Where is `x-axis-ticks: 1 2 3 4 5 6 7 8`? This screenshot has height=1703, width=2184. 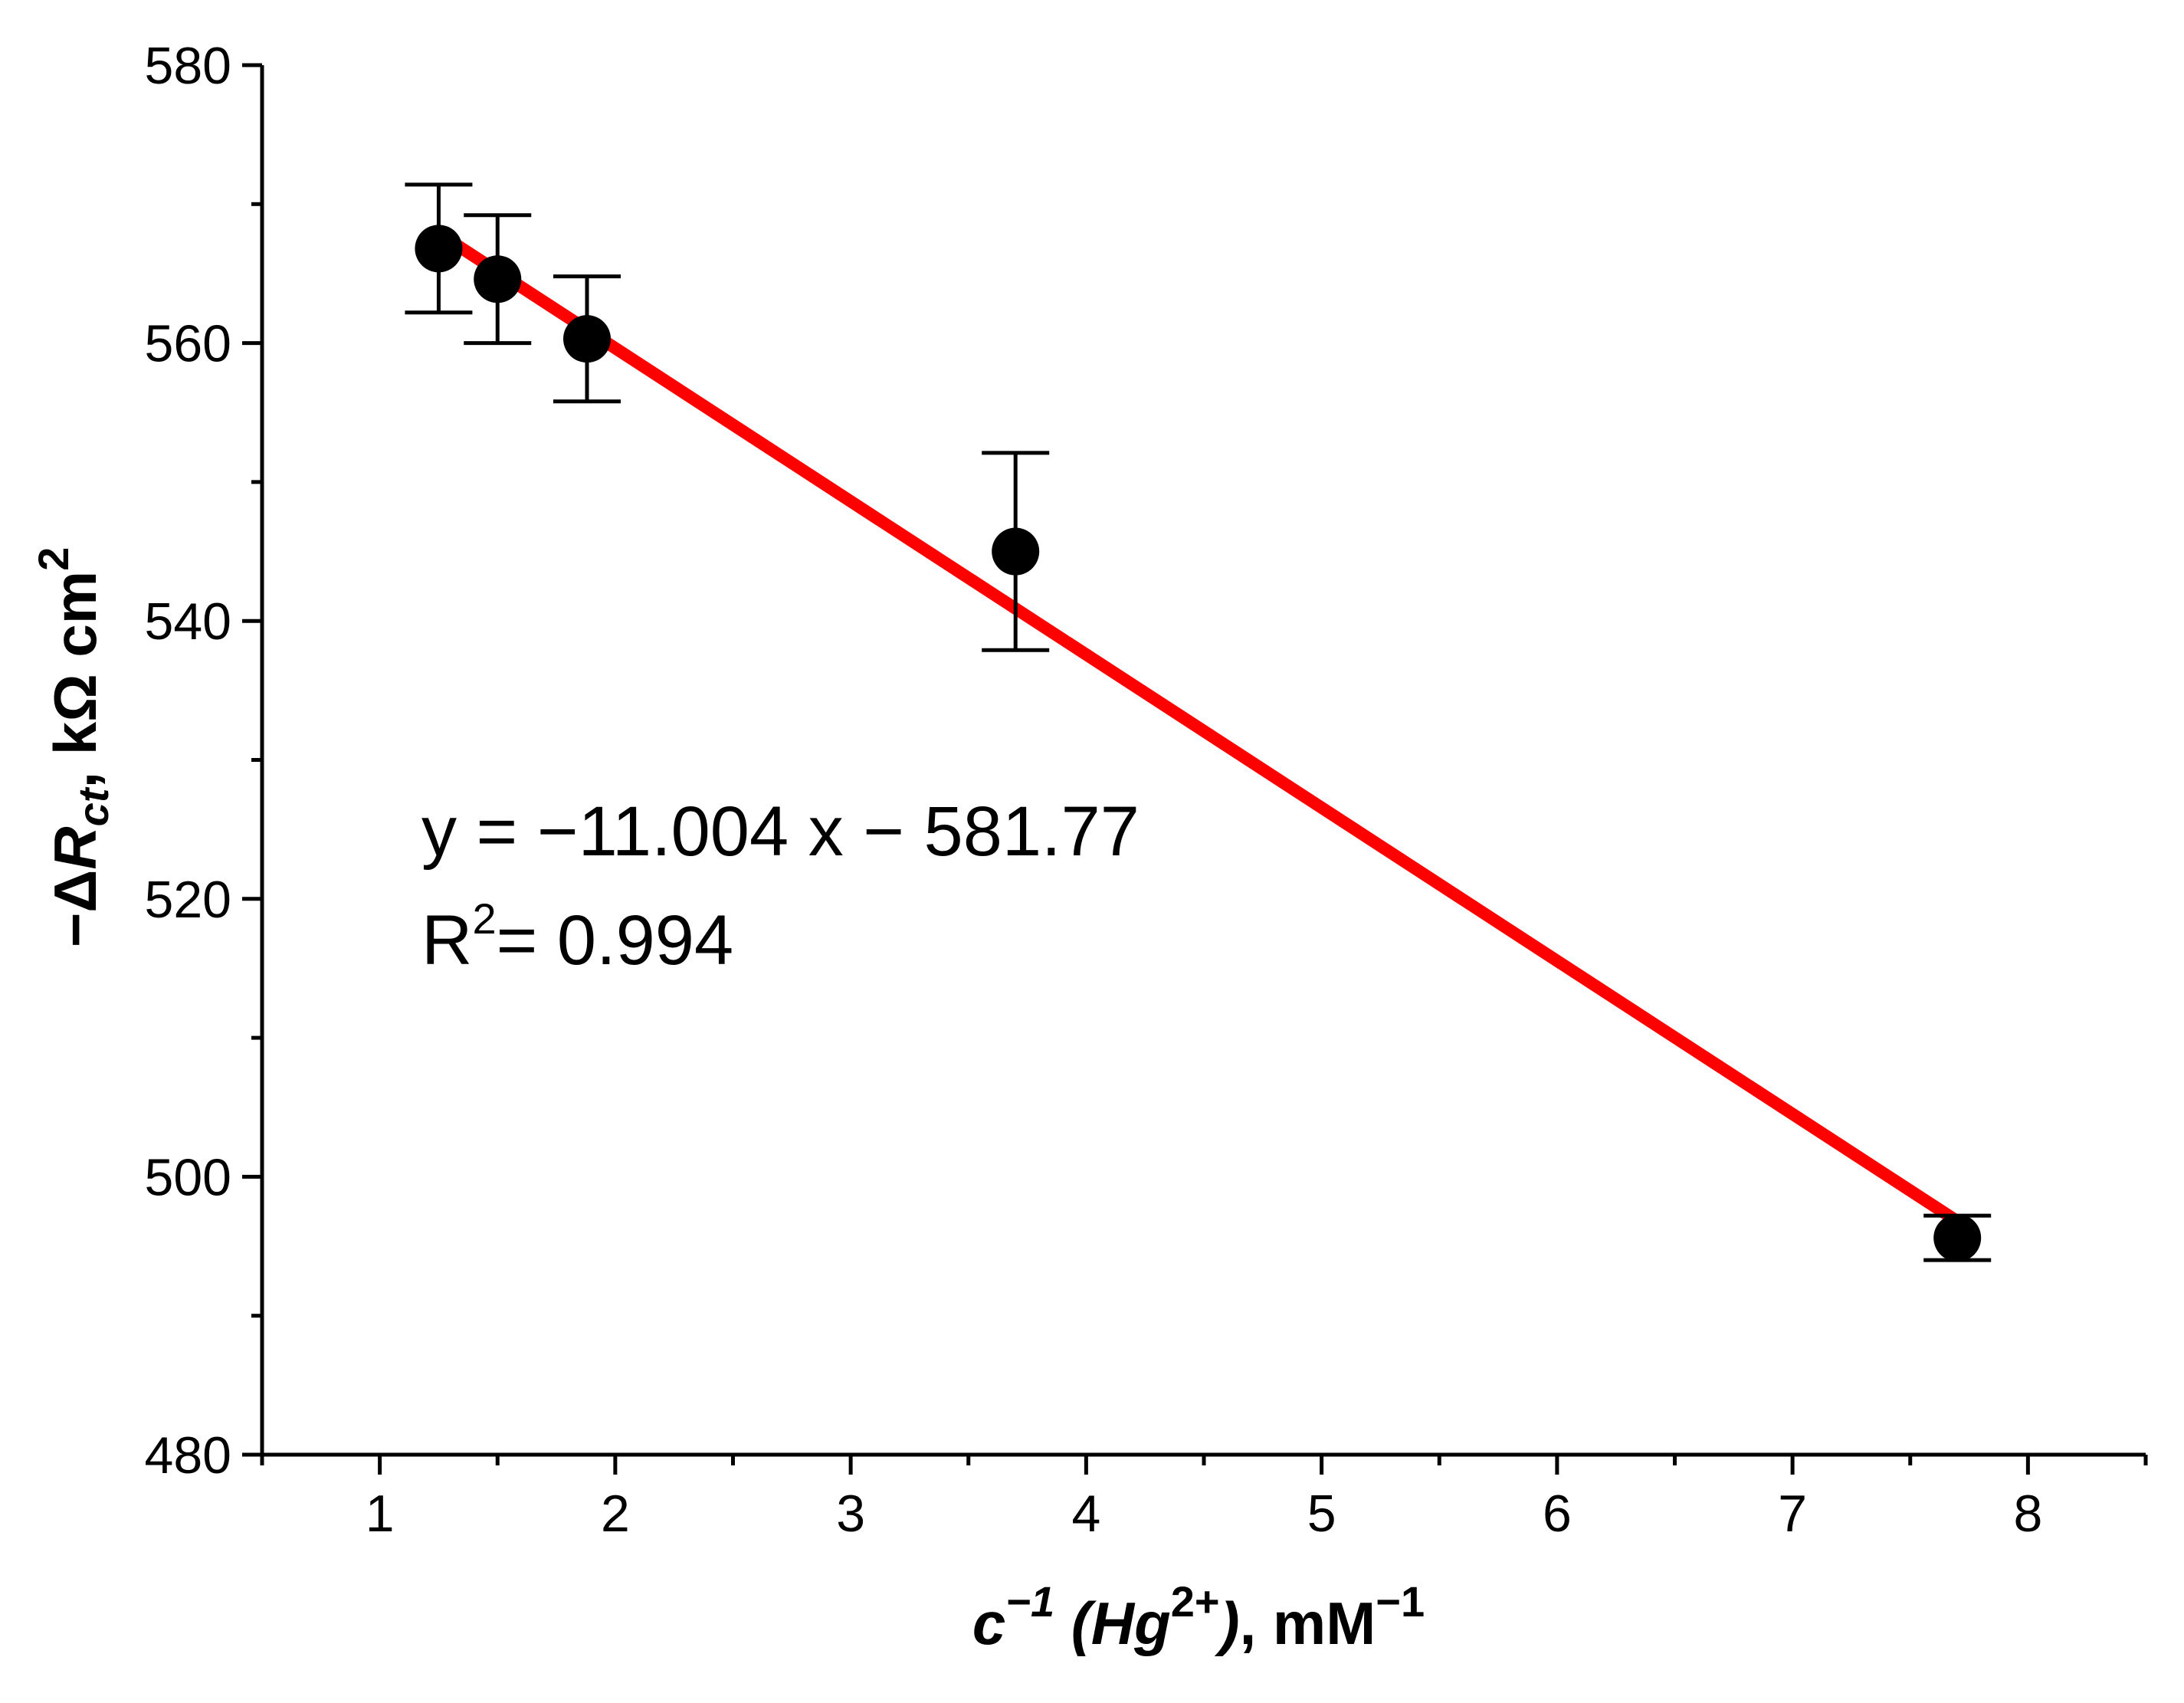
x-axis-ticks: 1 2 3 4 5 6 7 8 is located at coordinates (1204, 1499).